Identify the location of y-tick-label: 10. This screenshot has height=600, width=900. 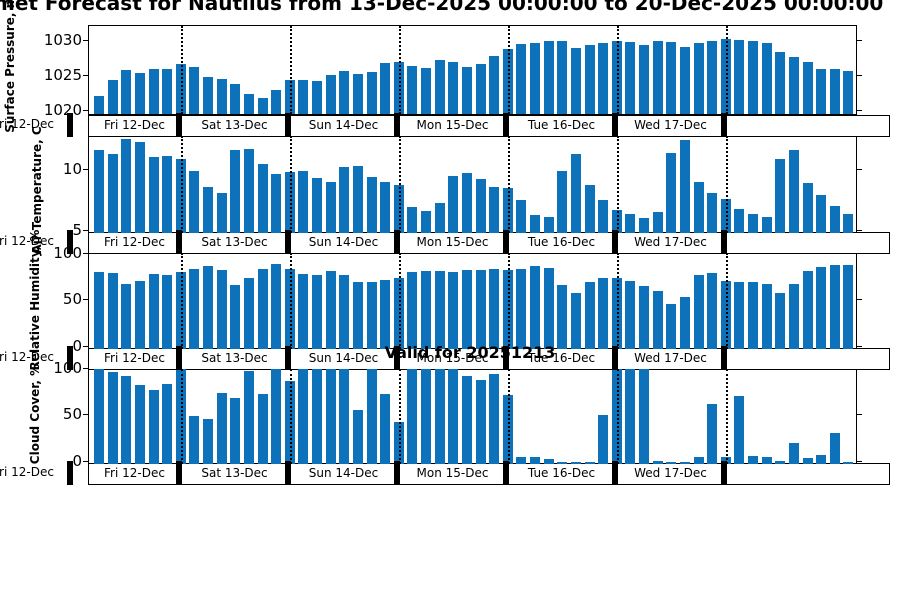
(72, 168).